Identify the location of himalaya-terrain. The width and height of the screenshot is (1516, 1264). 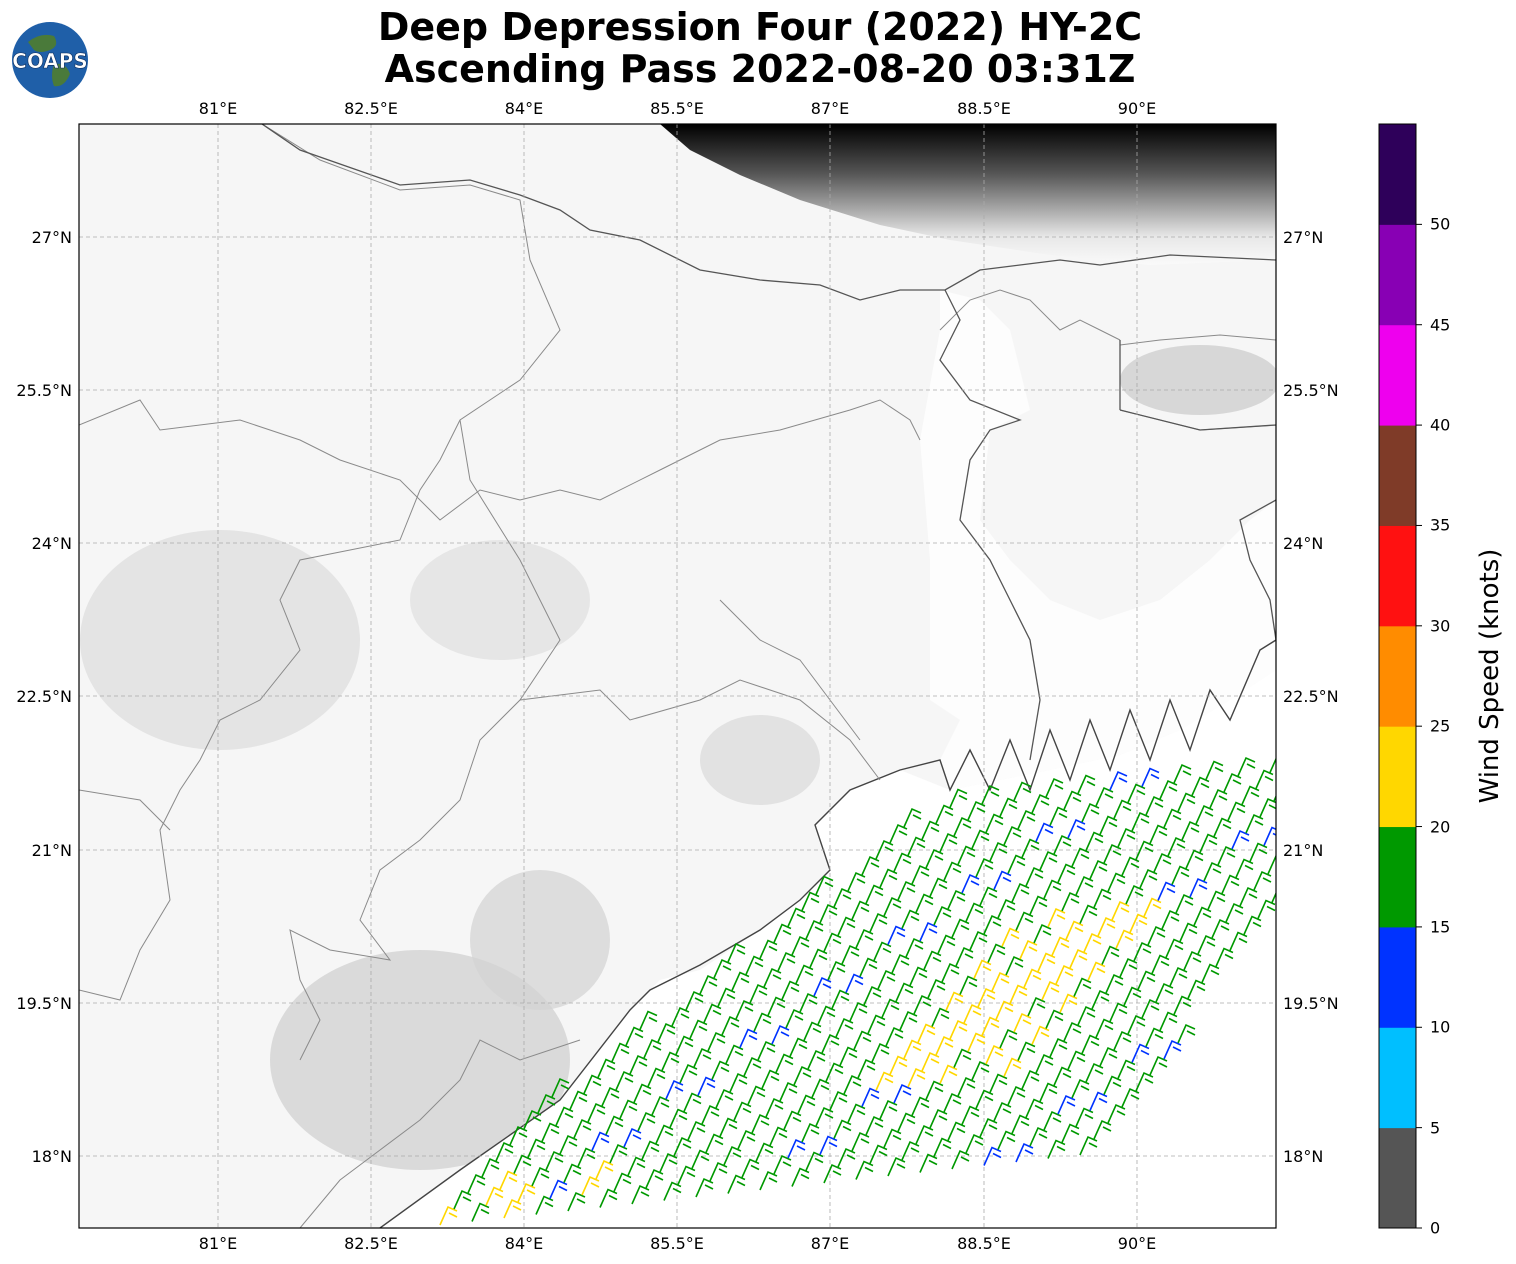
(968, 194).